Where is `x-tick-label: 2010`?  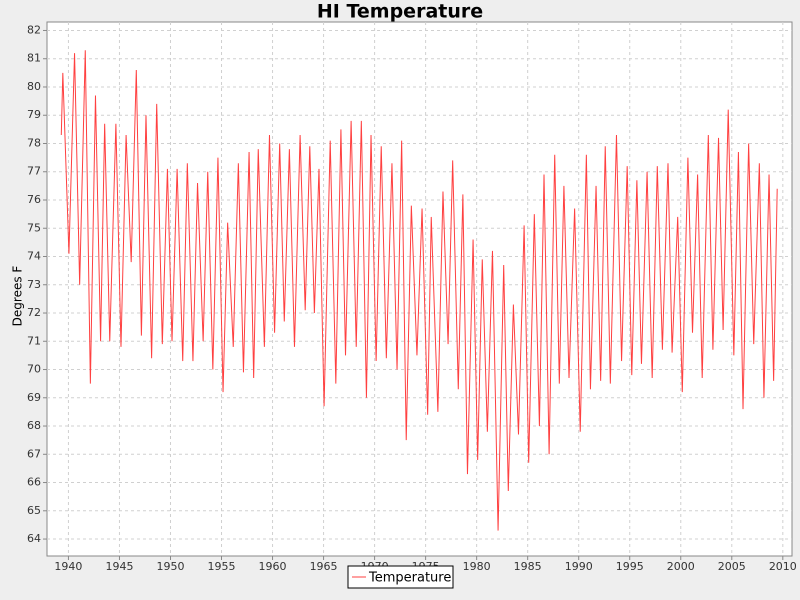
x-tick-label: 2010 is located at coordinates (783, 566).